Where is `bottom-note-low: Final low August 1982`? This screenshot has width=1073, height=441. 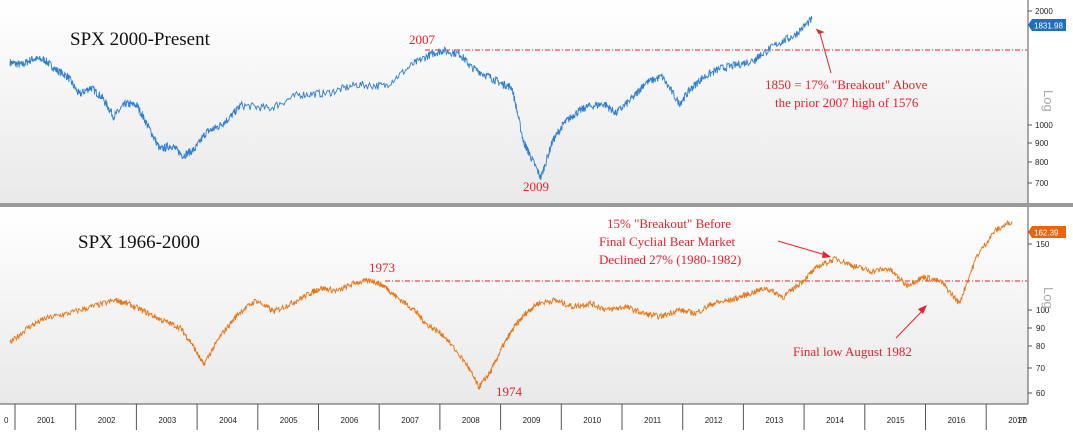
bottom-note-low: Final low August 1982 is located at coordinates (852, 351).